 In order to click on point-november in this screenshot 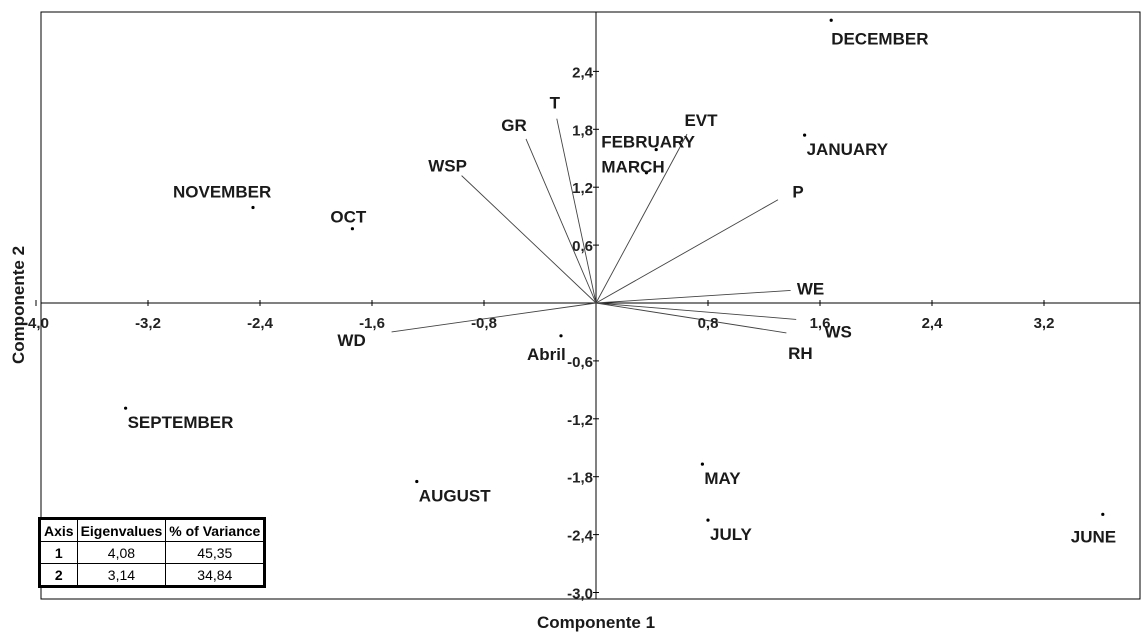, I will do `click(253, 207)`.